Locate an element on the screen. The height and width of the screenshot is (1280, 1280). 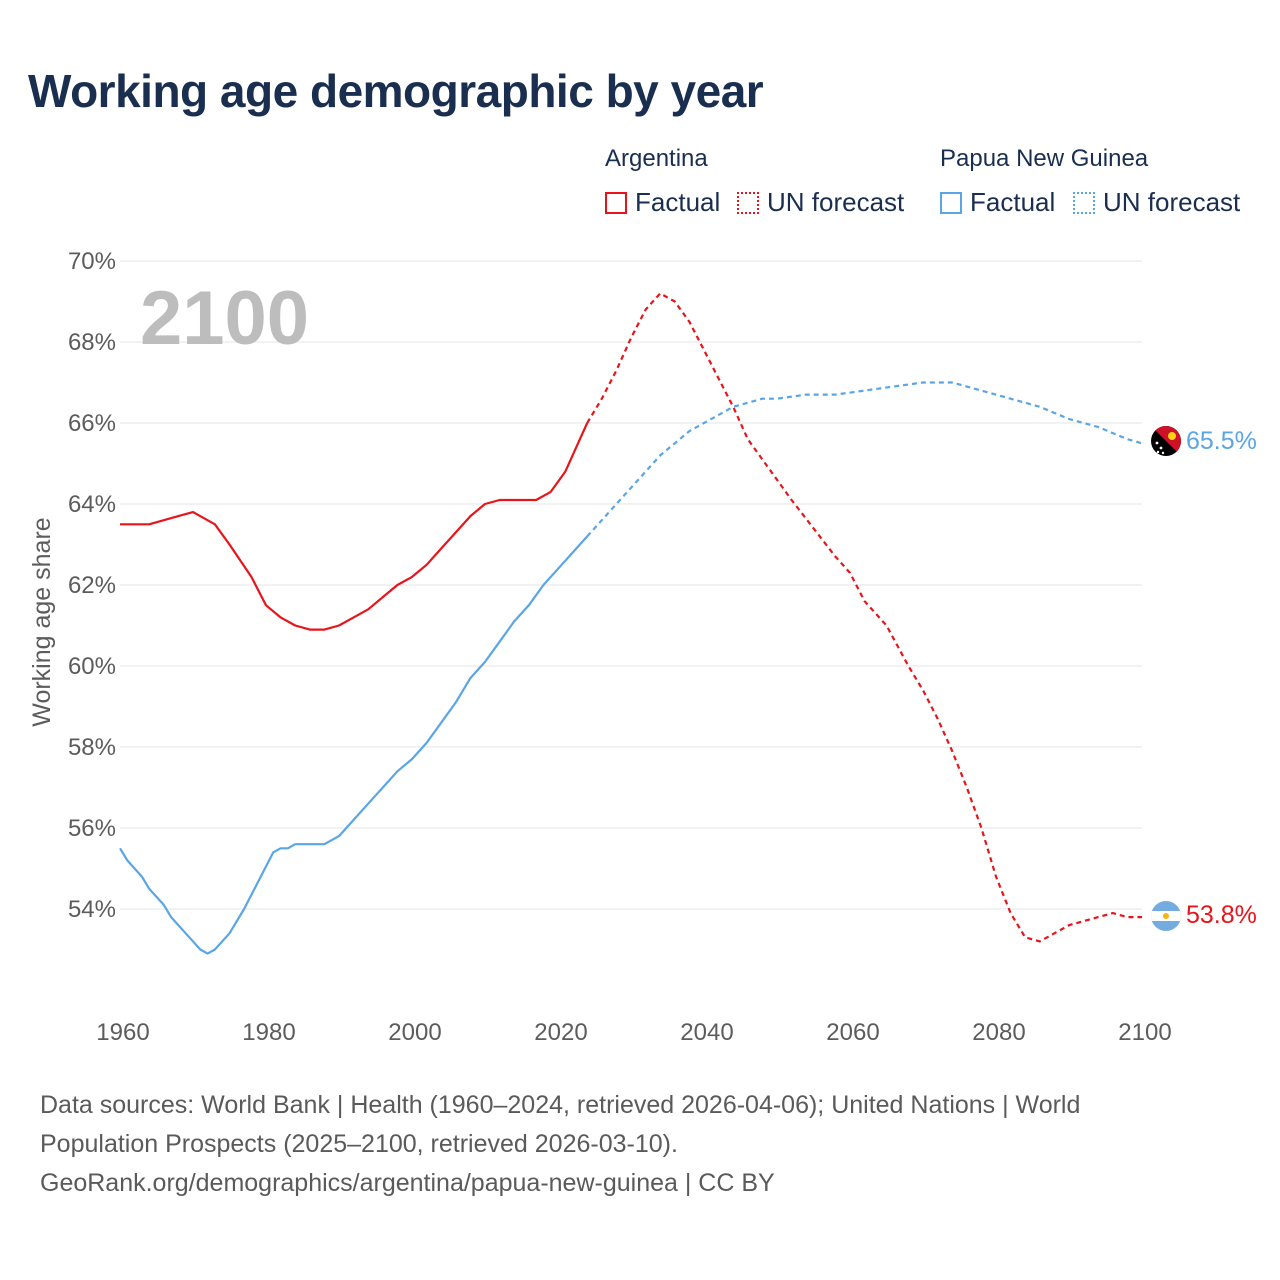
year-badge: 2100 is located at coordinates (224, 318).